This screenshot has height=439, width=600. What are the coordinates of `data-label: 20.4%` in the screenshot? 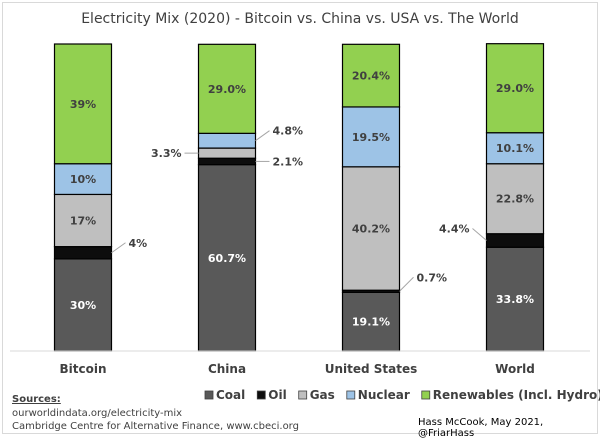 It's located at (371, 76).